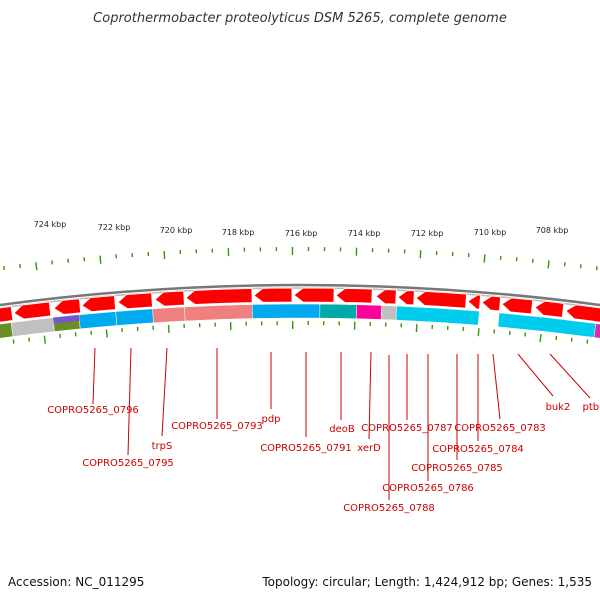  I want to click on gene-label: COPRO5265_0786, so click(428, 488).